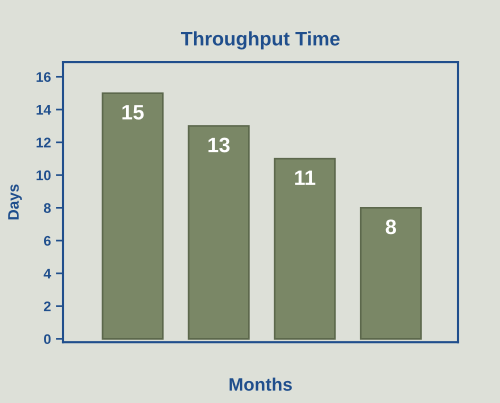 The image size is (500, 403). I want to click on chart-title: Throughput Time, so click(260, 40).